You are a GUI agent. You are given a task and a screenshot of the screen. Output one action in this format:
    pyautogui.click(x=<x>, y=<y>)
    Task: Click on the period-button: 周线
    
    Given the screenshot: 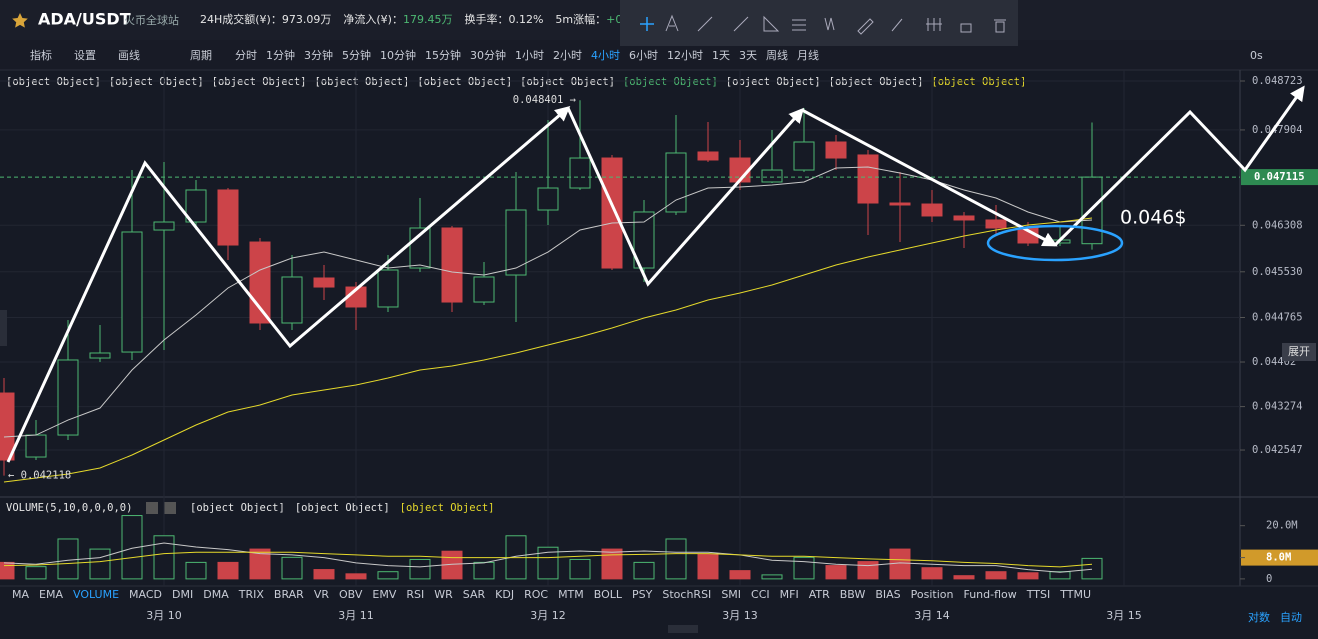 What is the action you would take?
    pyautogui.click(x=777, y=55)
    